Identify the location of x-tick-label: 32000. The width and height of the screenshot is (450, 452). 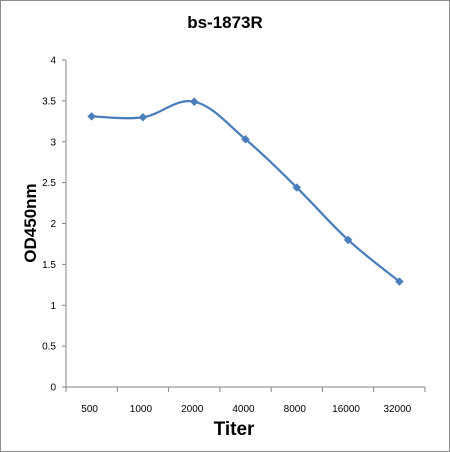
(397, 409).